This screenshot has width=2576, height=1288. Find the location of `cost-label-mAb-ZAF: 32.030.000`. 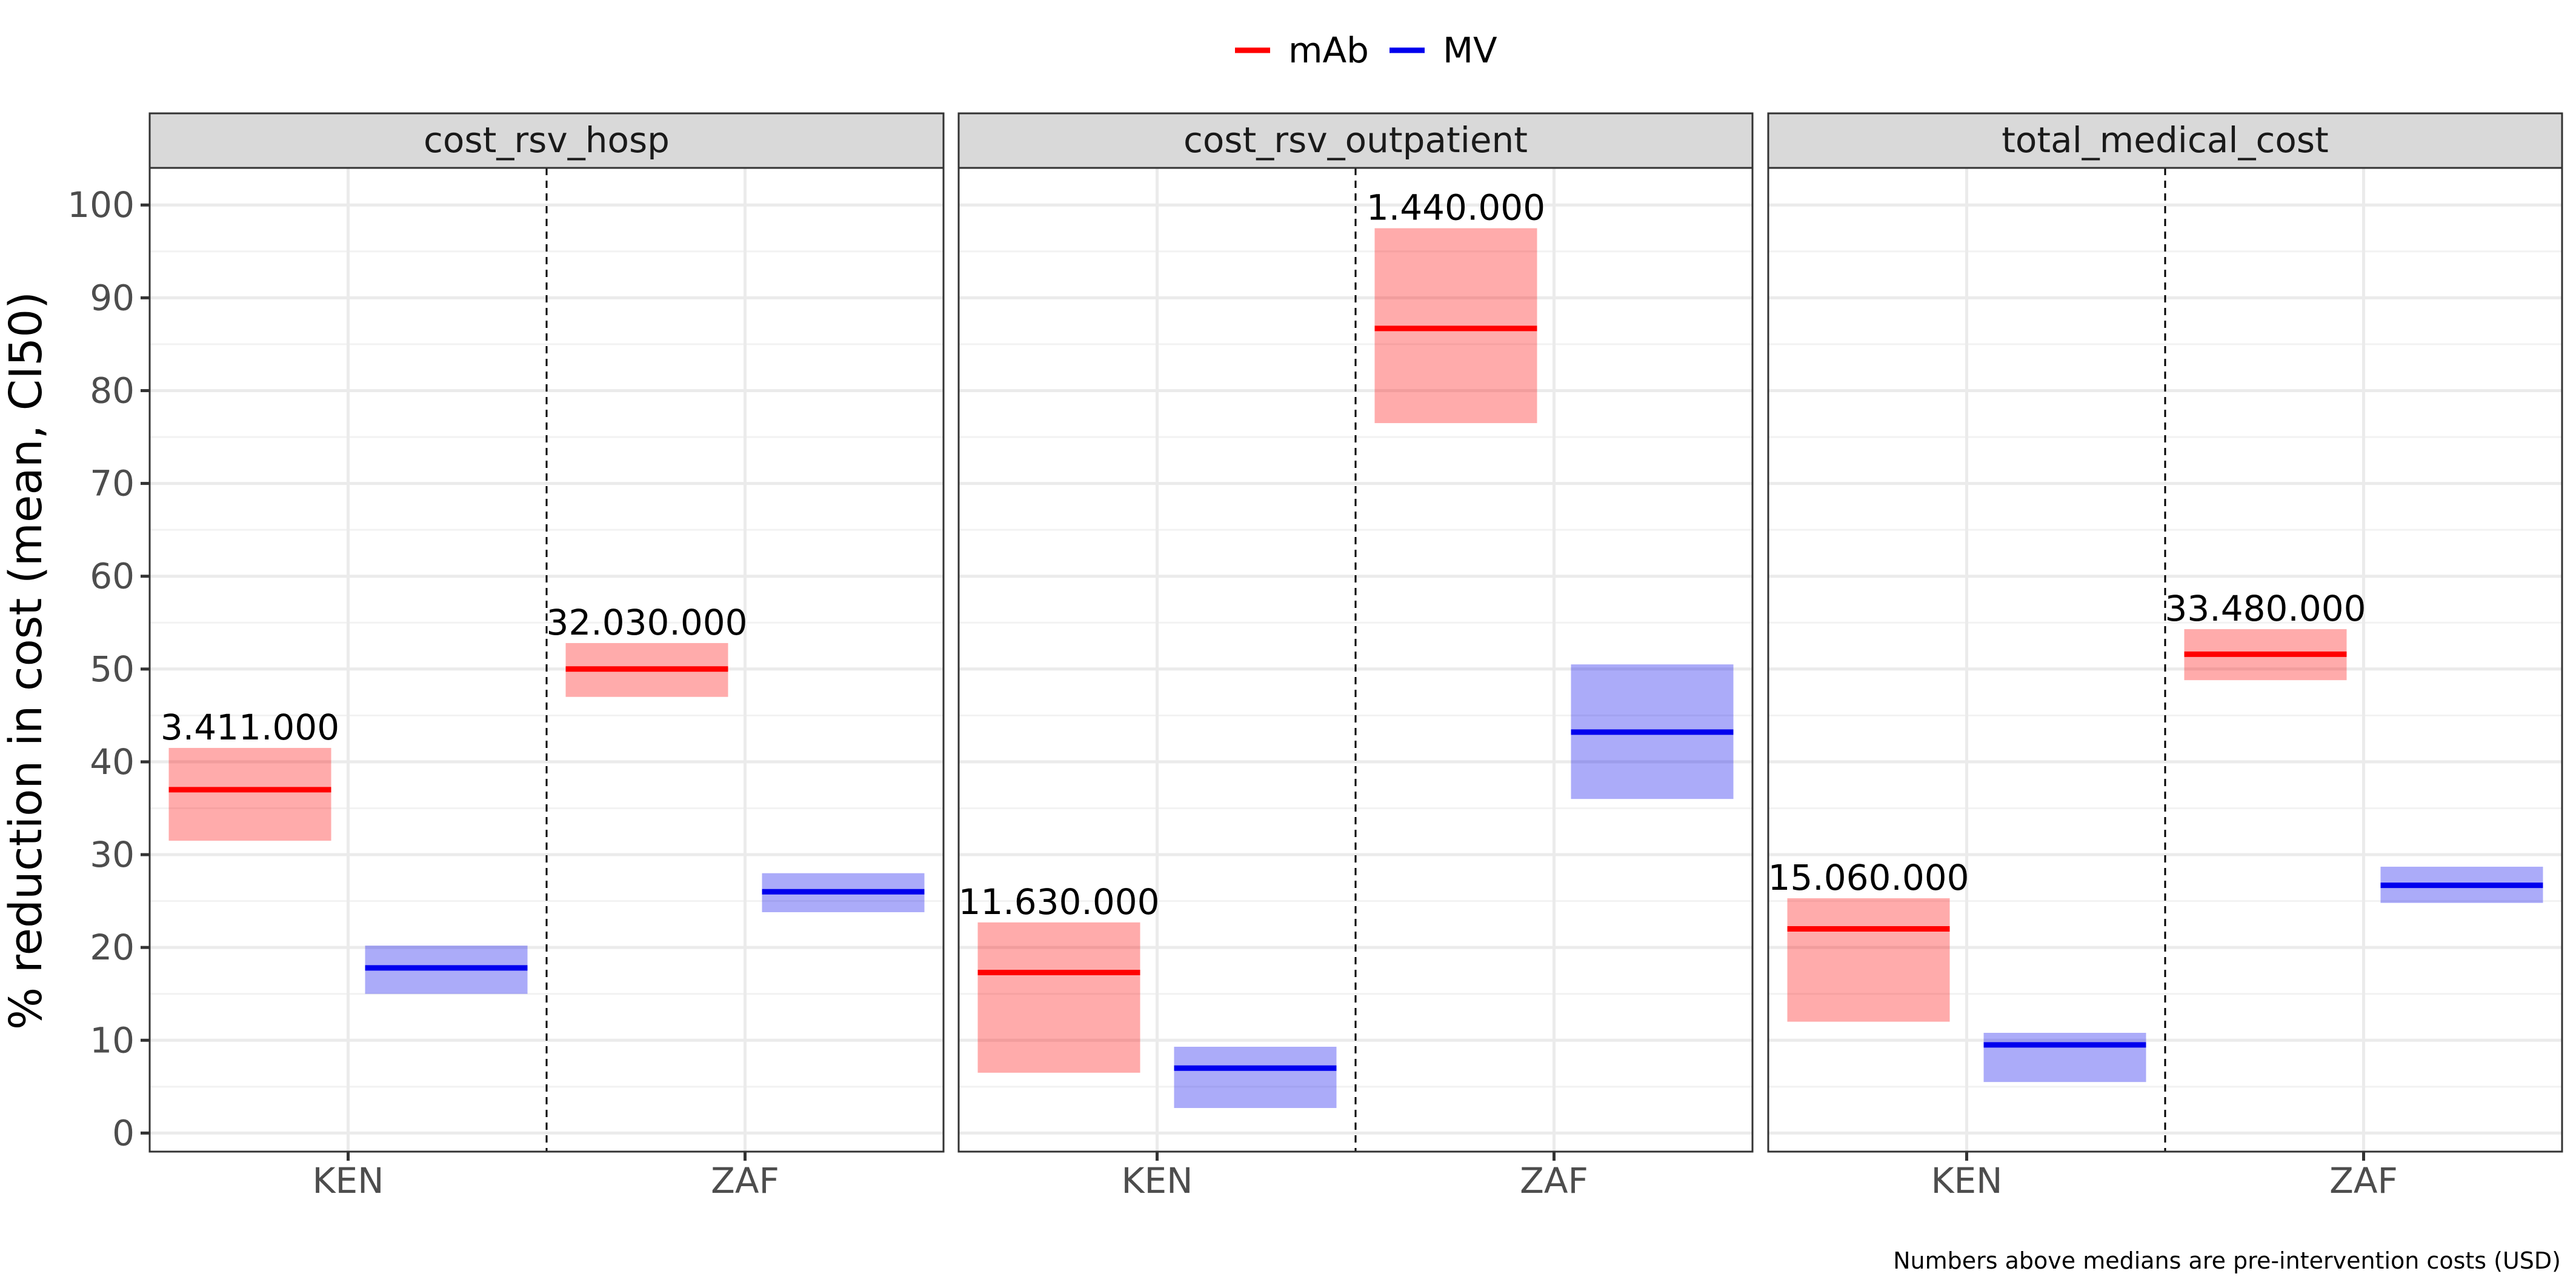

cost-label-mAb-ZAF: 32.030.000 is located at coordinates (646, 623).